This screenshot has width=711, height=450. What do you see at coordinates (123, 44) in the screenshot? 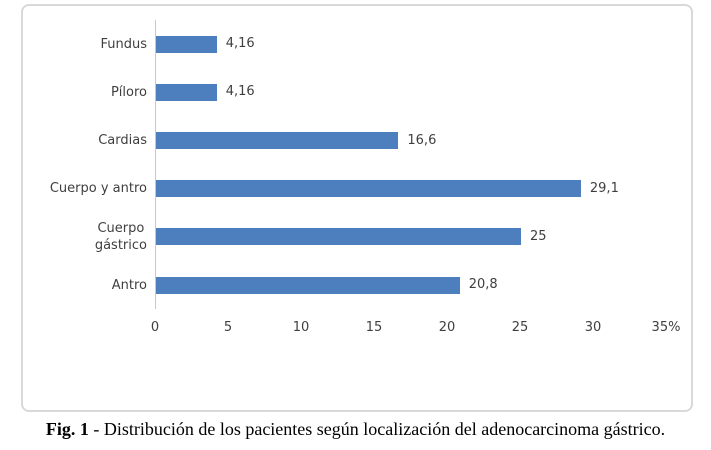
I see `category-label: Fundus` at bounding box center [123, 44].